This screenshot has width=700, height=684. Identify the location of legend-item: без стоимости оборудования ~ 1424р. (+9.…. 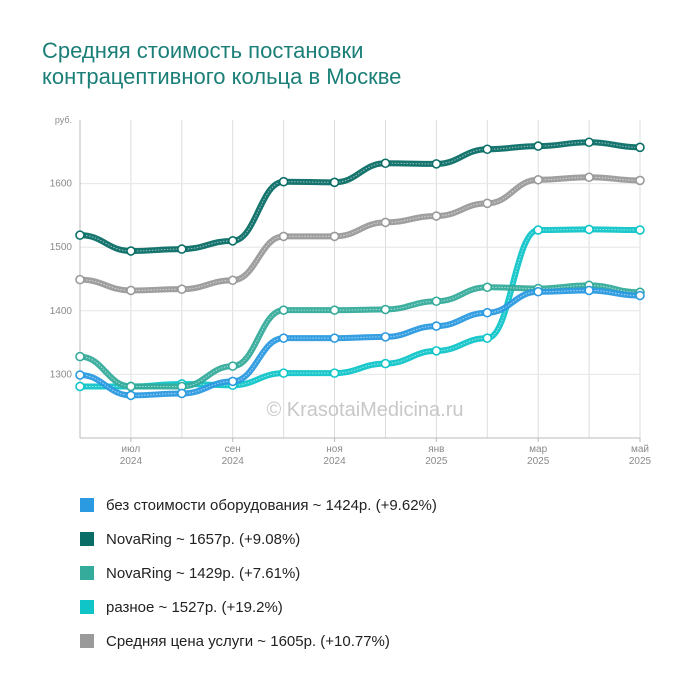
(370, 505).